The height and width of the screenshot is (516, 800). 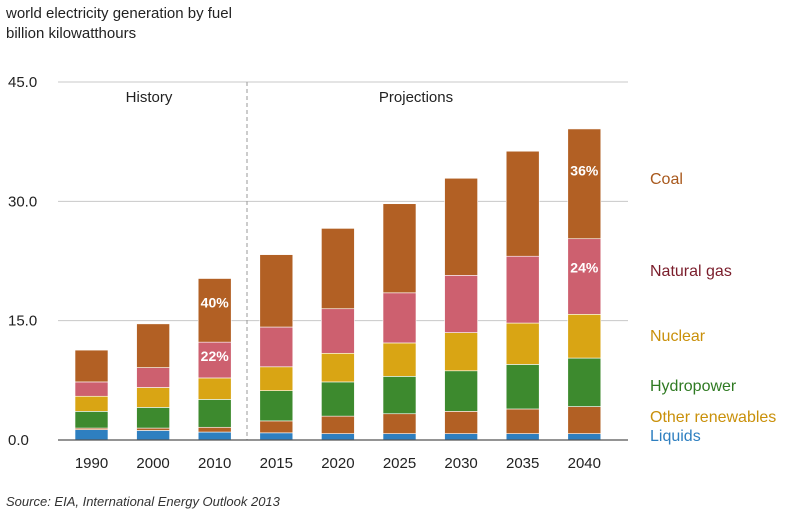 What do you see at coordinates (149, 97) in the screenshot?
I see `history-label: History` at bounding box center [149, 97].